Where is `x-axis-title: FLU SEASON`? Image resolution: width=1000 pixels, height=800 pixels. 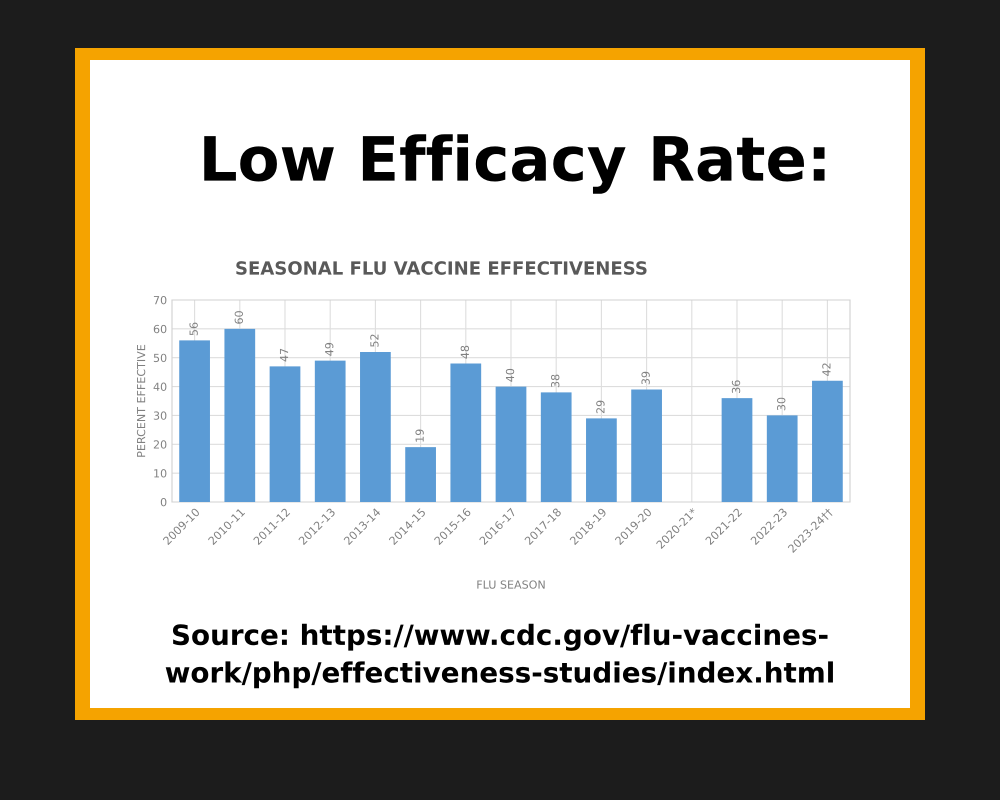
x-axis-title: FLU SEASON is located at coordinates (511, 584).